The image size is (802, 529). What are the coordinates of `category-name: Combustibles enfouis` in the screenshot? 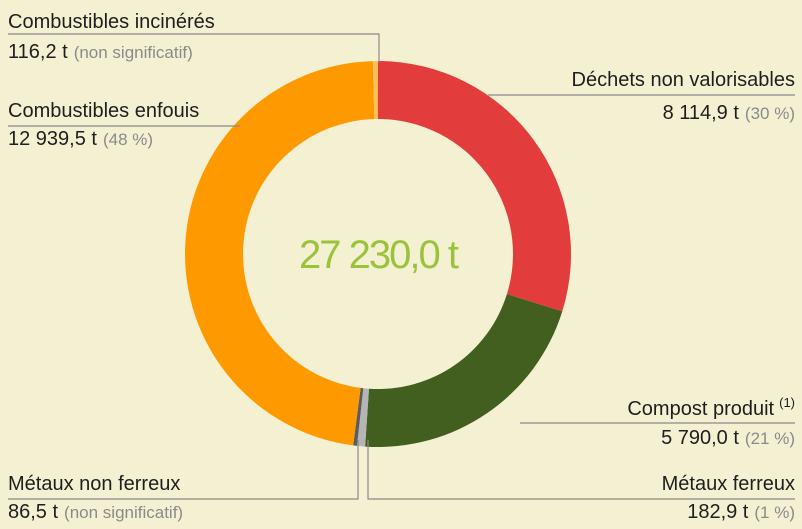 It's located at (103, 111).